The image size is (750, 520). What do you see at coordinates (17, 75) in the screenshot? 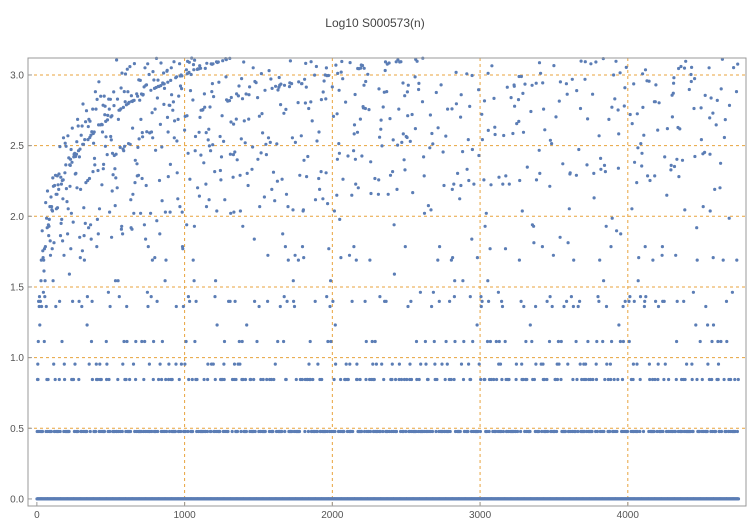
I see `y-tick-label: 3.0` at bounding box center [17, 75].